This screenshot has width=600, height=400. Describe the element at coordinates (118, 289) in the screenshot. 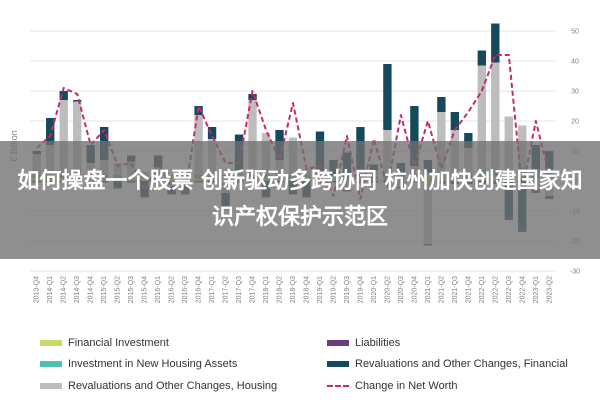

I see `x-tick-label: 2015-Q2` at that location.